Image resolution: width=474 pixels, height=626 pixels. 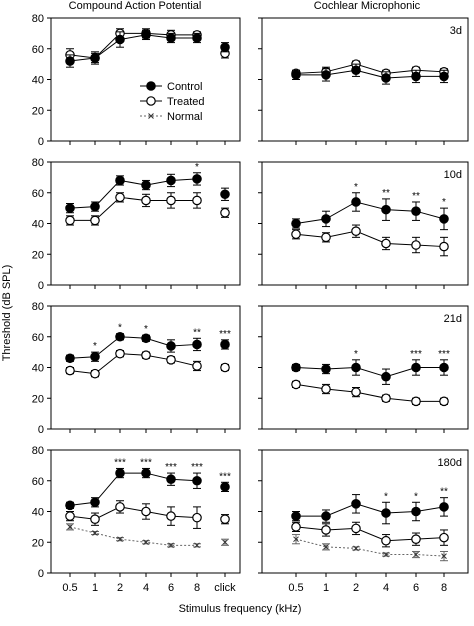 What do you see at coordinates (135, 6) in the screenshot?
I see `cap-column-title: Compound Action Potential` at bounding box center [135, 6].